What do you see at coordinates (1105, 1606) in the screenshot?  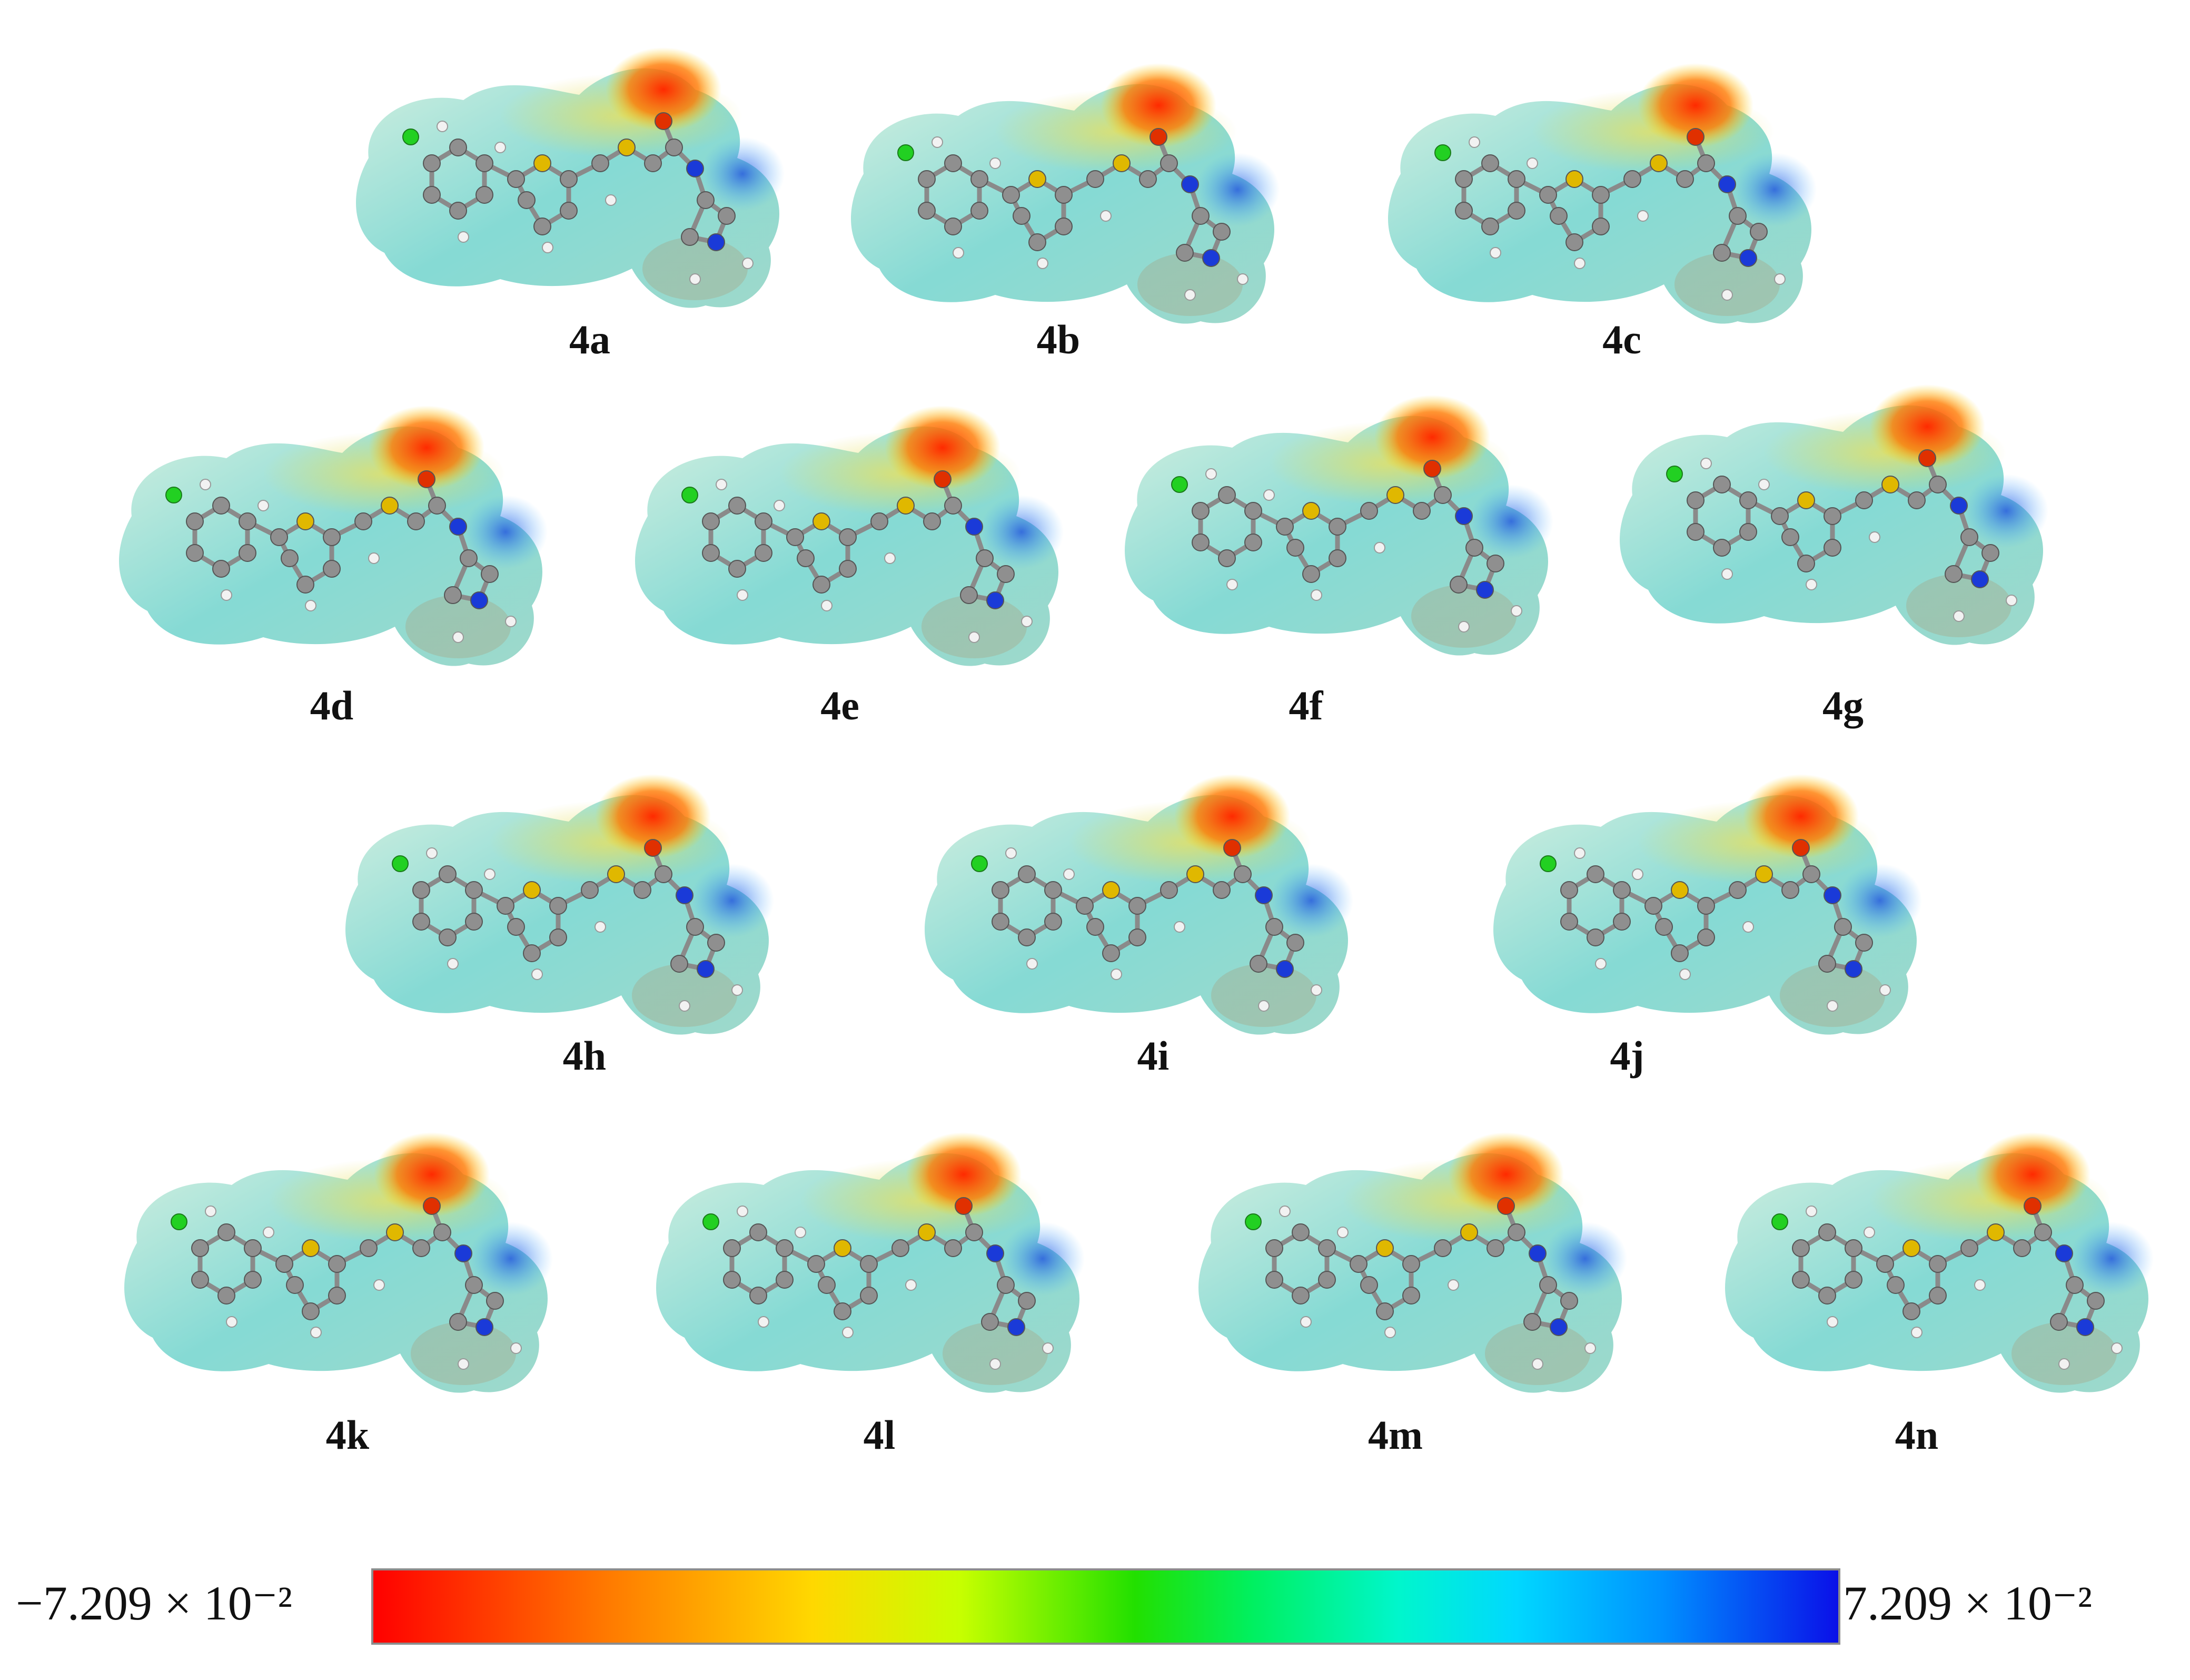 I see `esp-color-scale-bar` at bounding box center [1105, 1606].